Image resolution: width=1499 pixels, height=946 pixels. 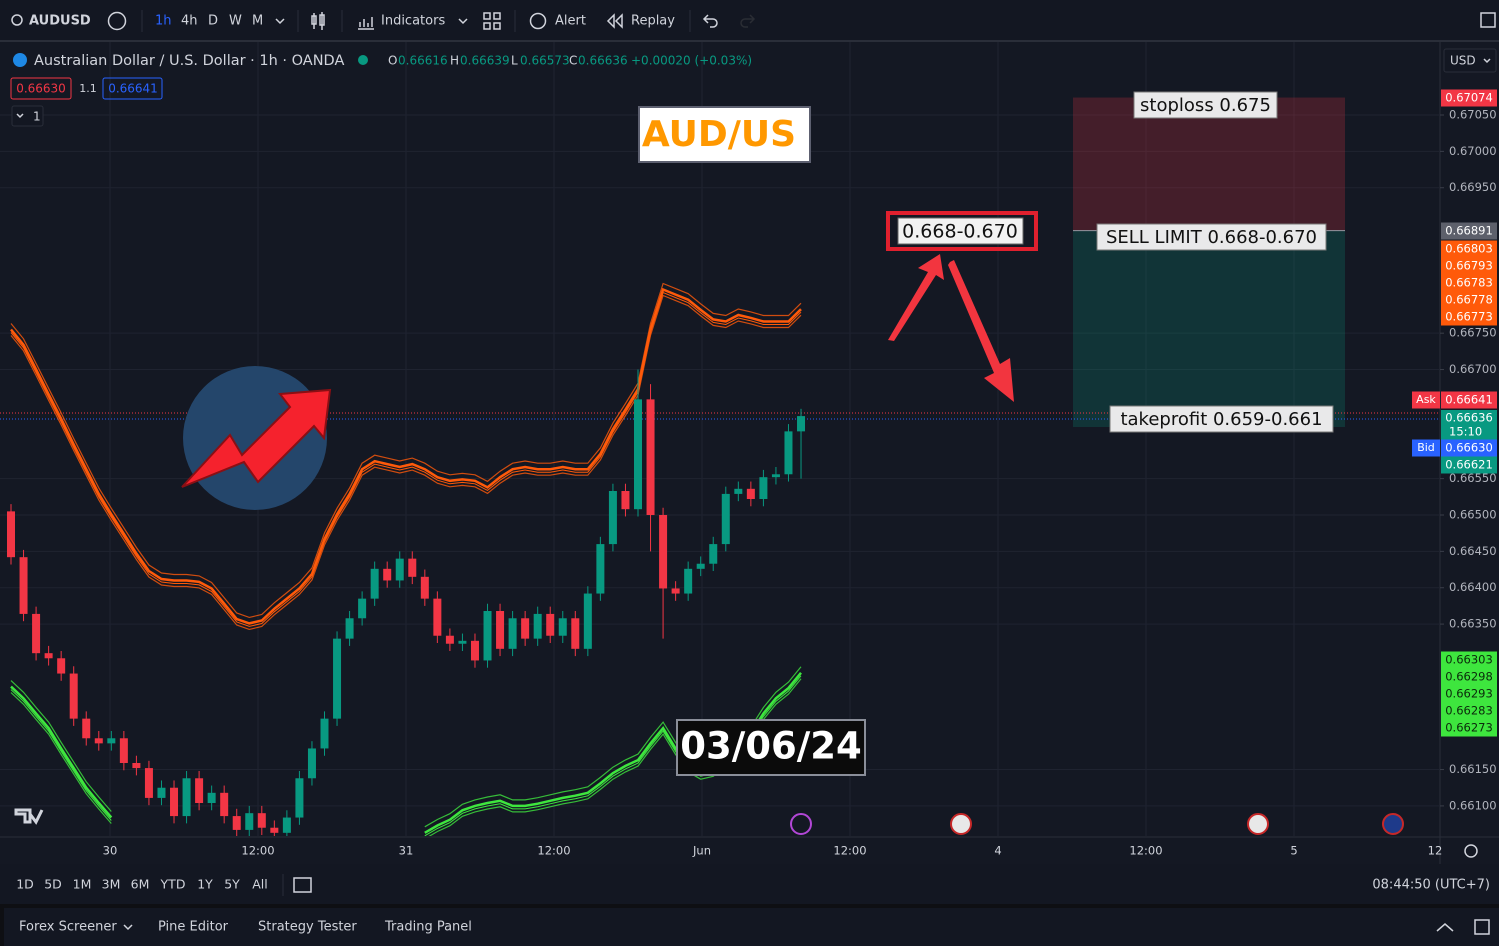 I want to click on interval: W, so click(x=235, y=21).